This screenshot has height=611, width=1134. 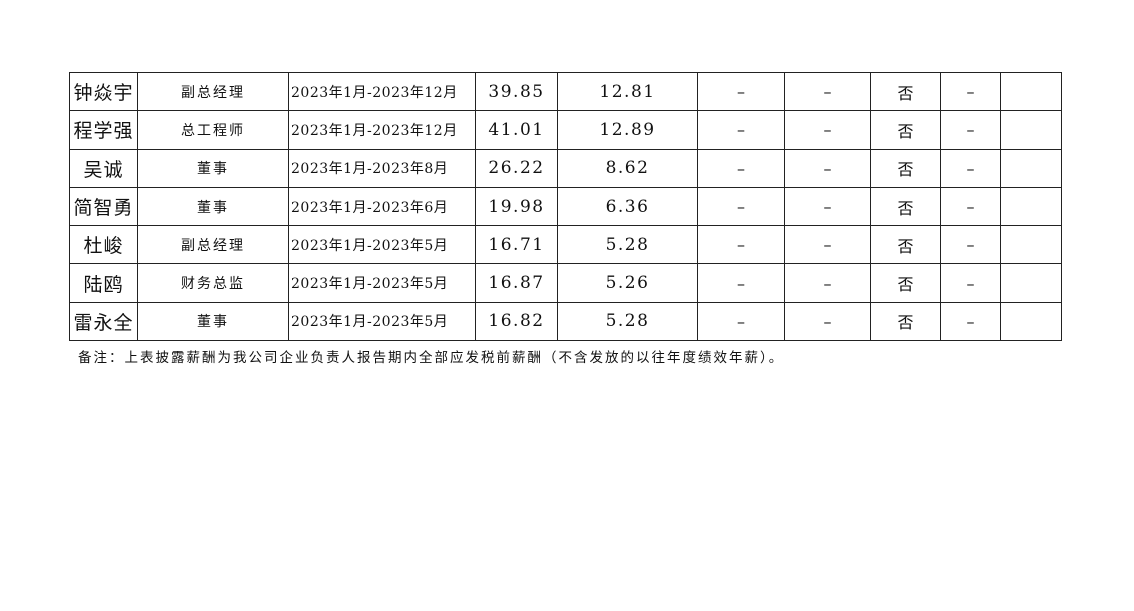 I want to click on person-name: 简智勇, so click(x=103, y=206).